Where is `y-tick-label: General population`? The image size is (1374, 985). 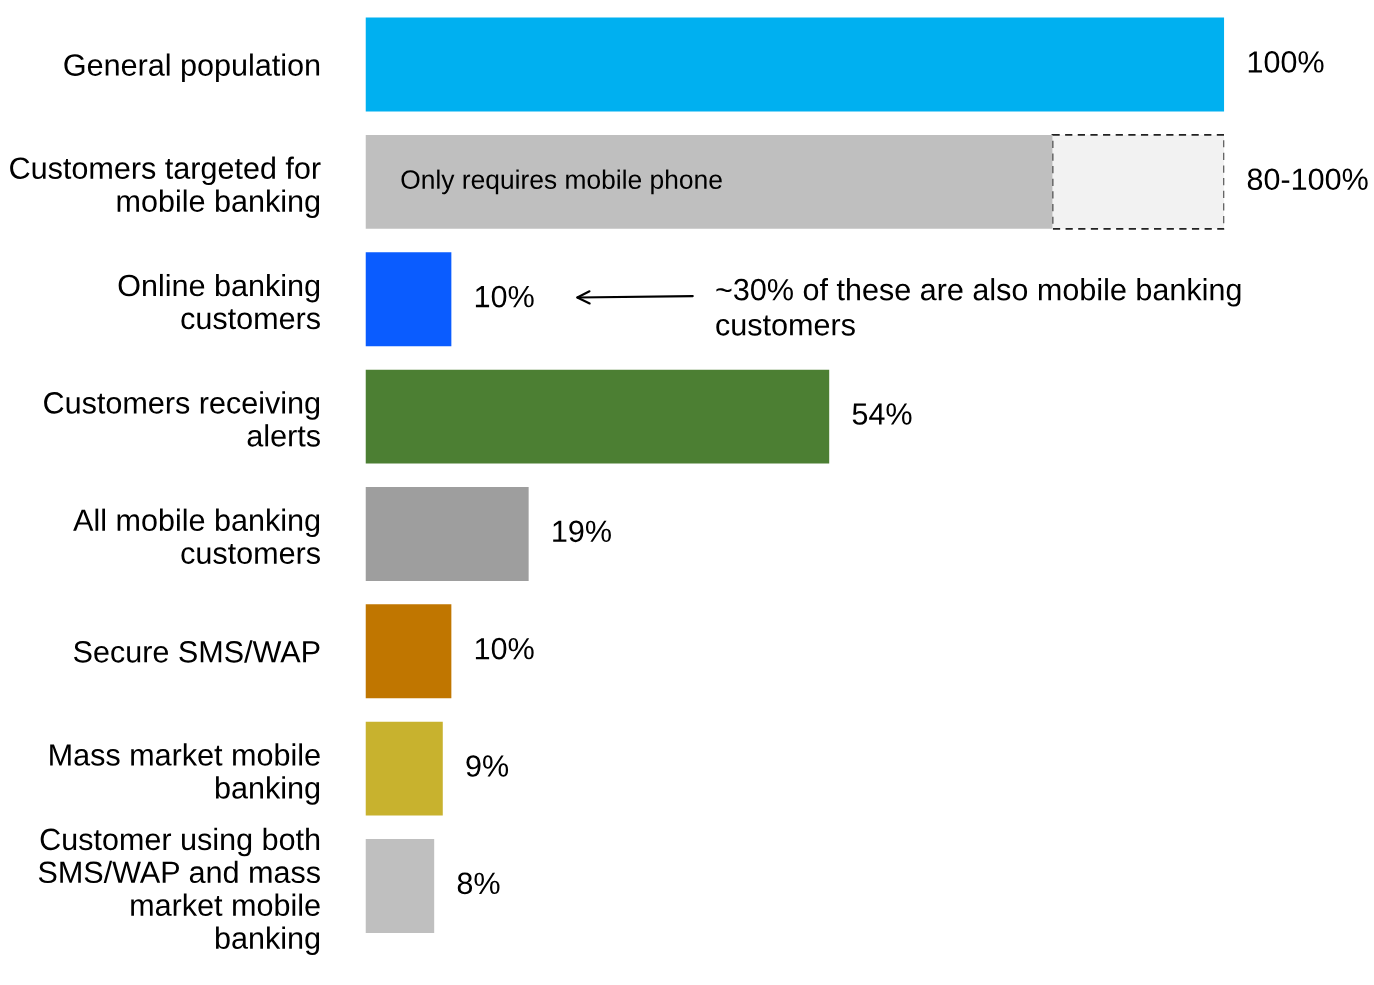
y-tick-label: General population is located at coordinates (192, 67).